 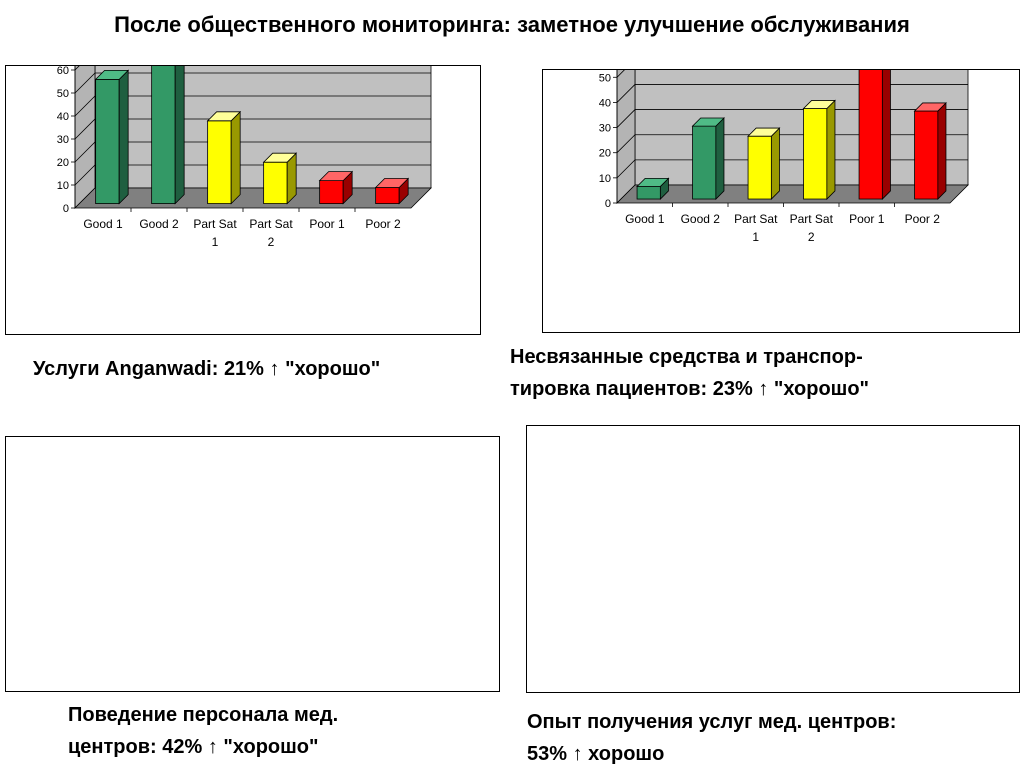 What do you see at coordinates (63, 71) in the screenshot?
I see `y-tick-label: 60` at bounding box center [63, 71].